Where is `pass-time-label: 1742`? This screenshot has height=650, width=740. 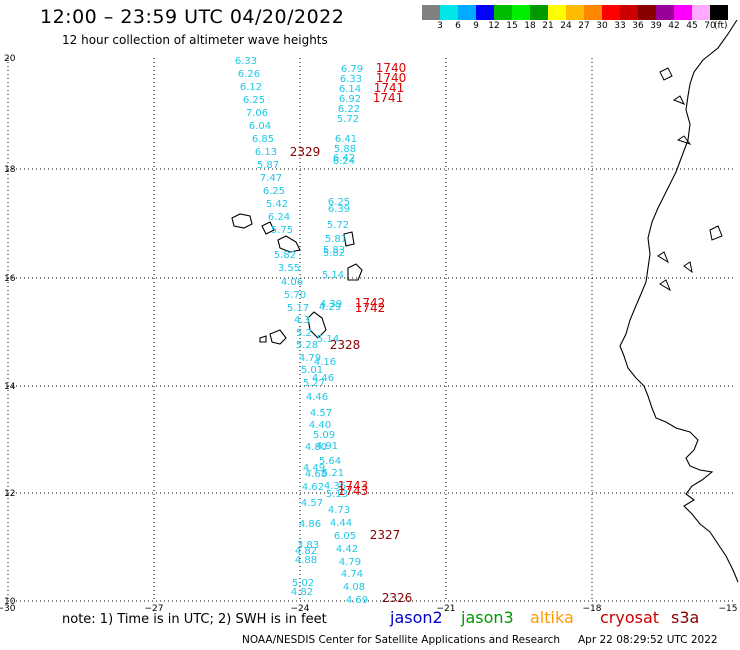
pass-time-label: 1742 is located at coordinates (370, 308).